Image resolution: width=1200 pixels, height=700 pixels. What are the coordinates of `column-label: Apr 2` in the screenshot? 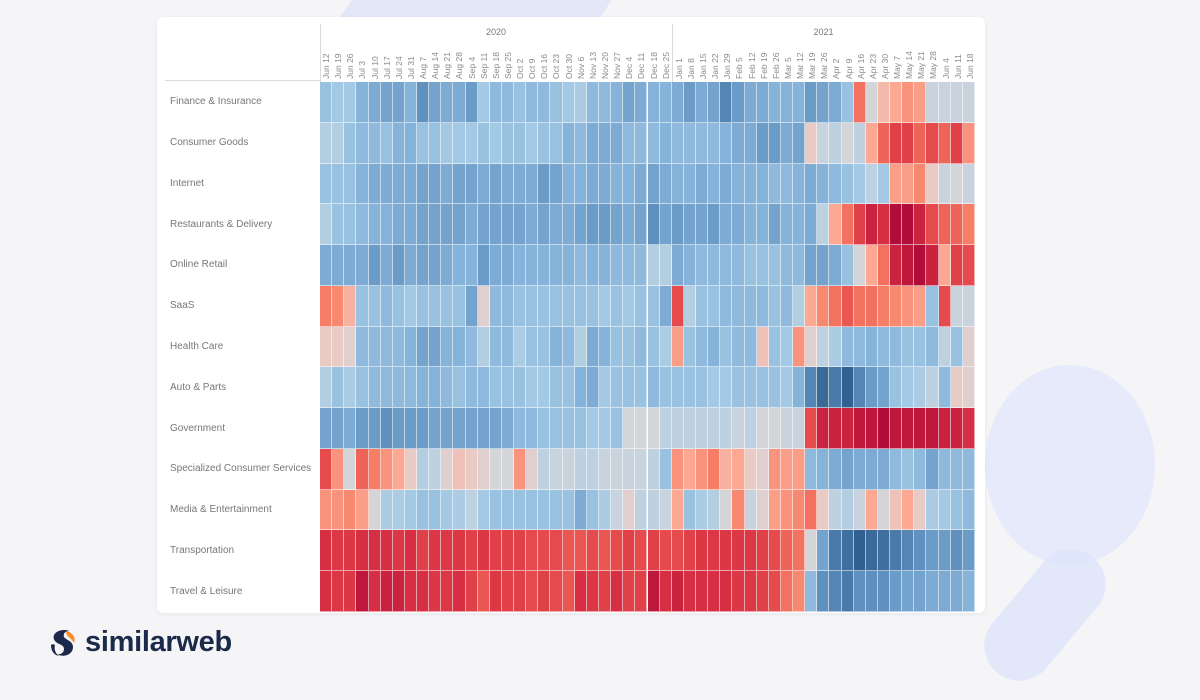 It's located at (836, 68).